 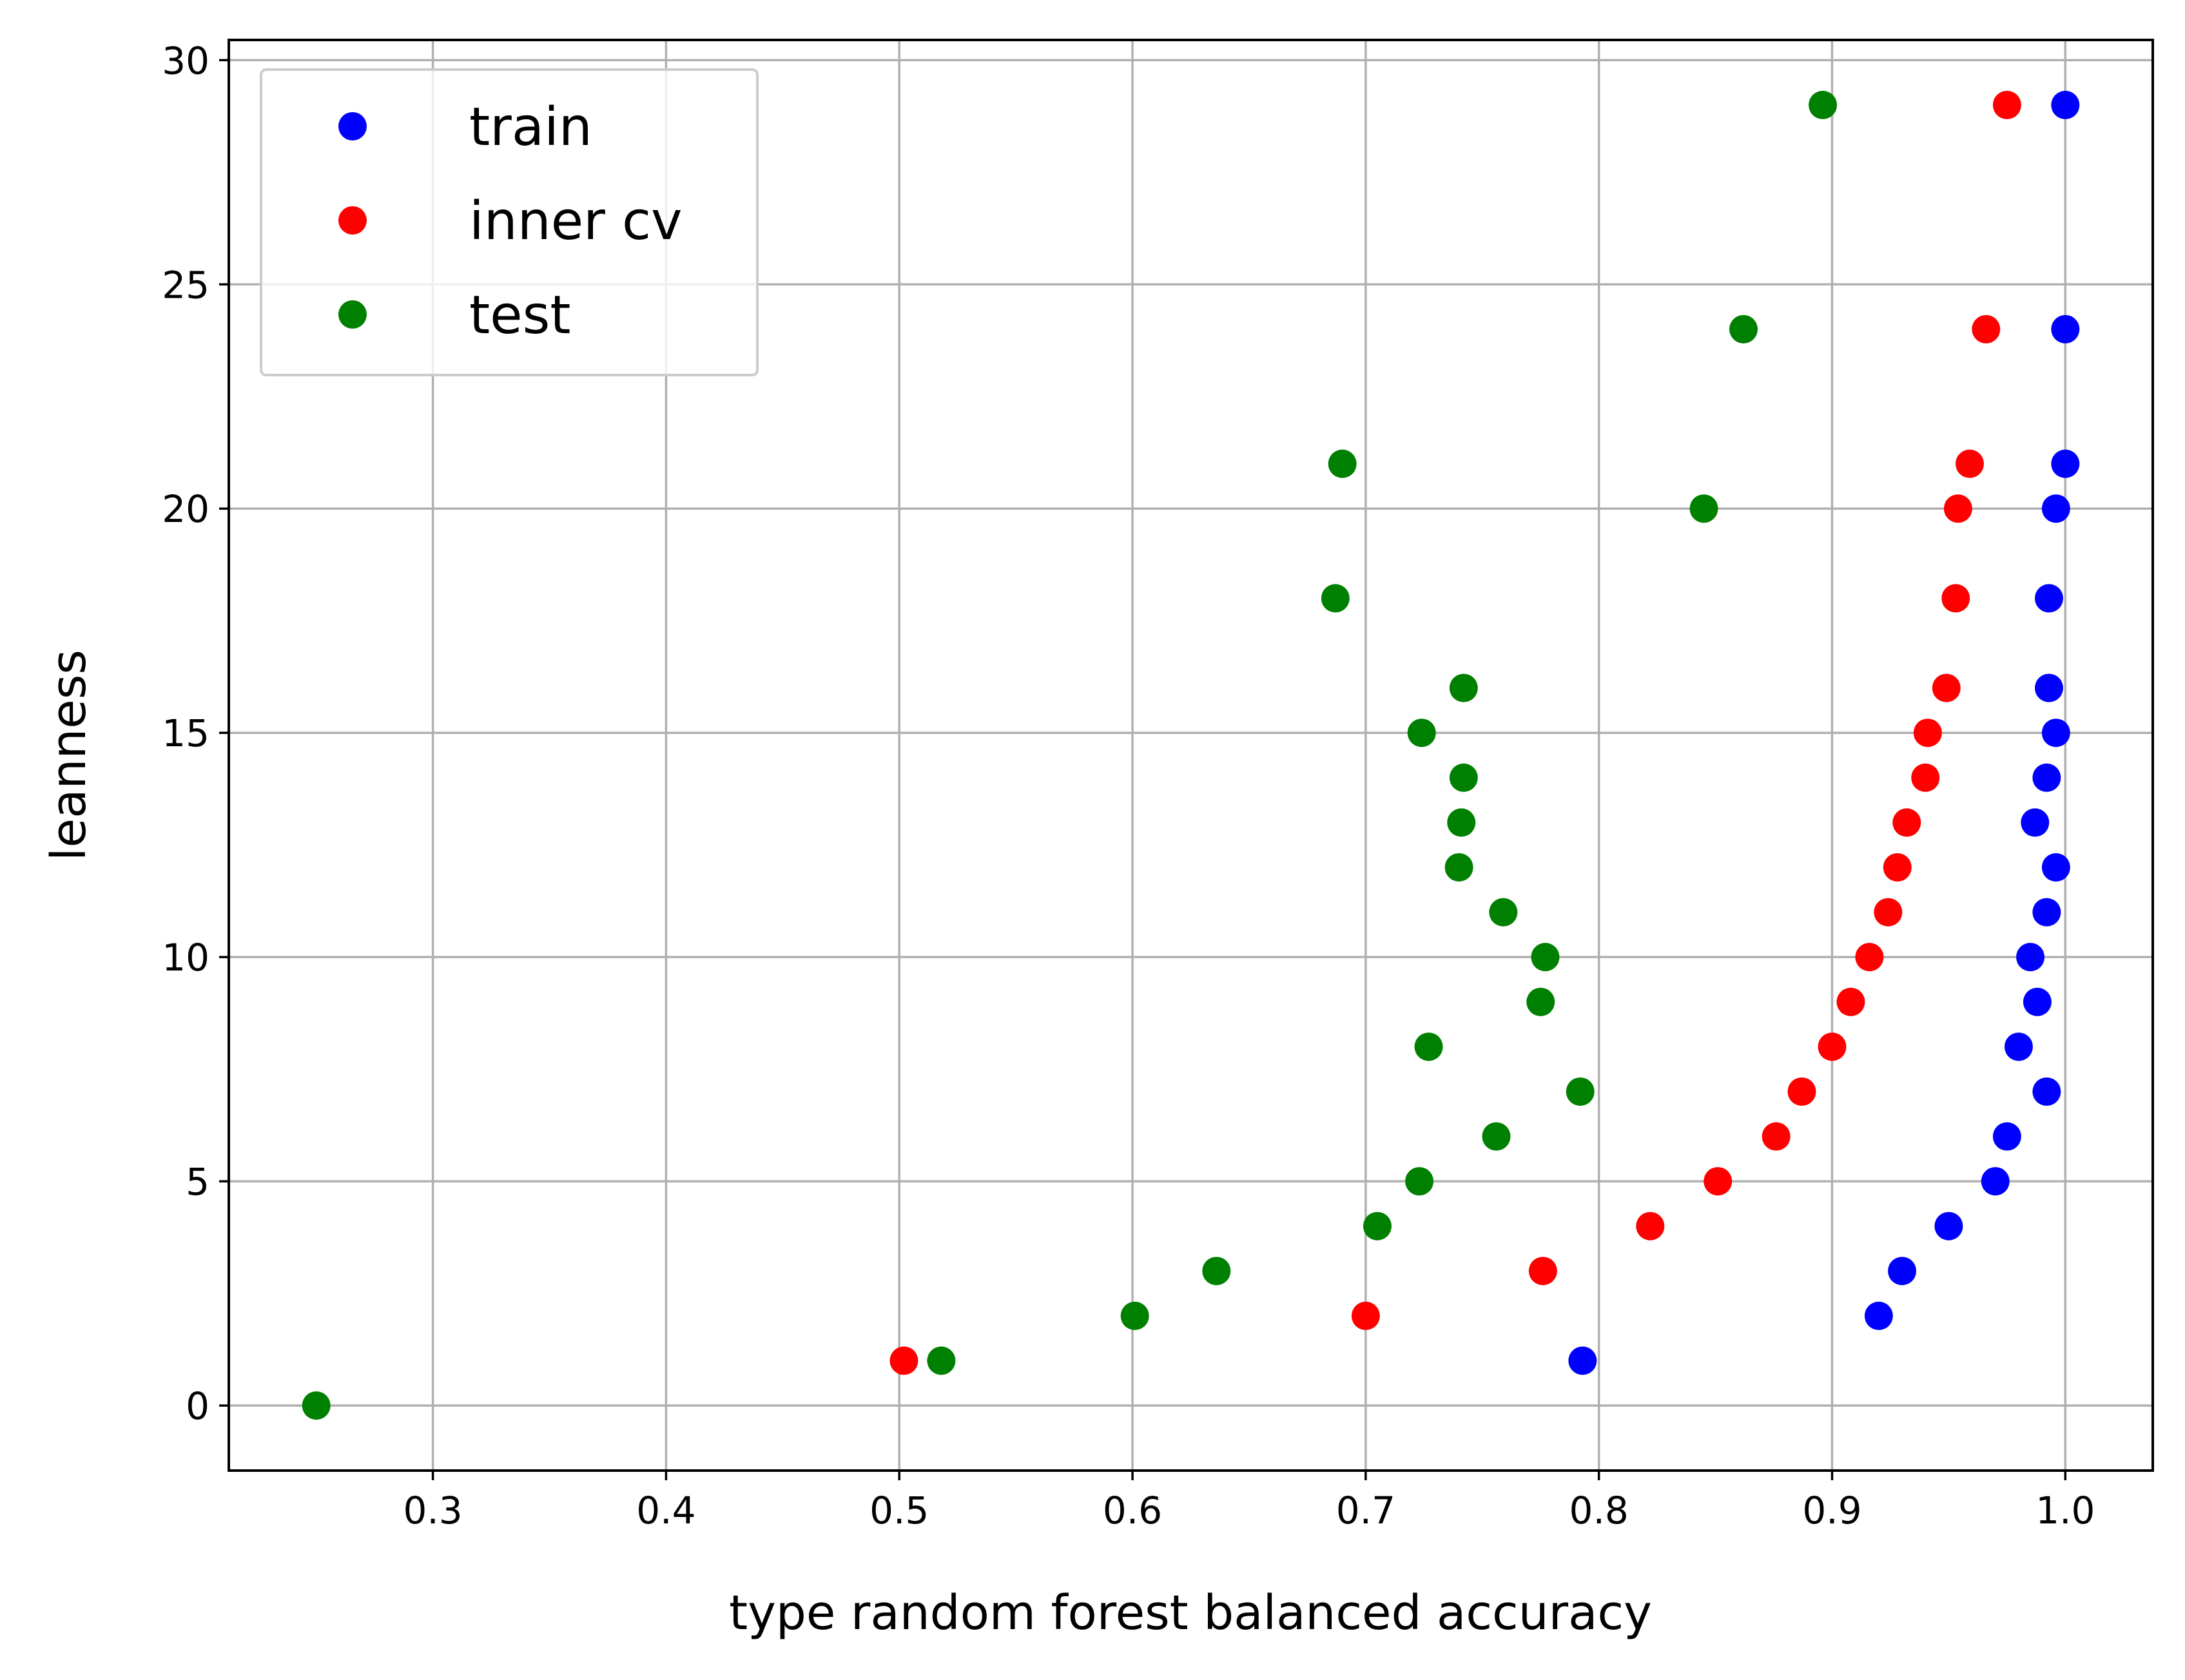 What do you see at coordinates (432, 1510) in the screenshot?
I see `x-tick-label: 0.3` at bounding box center [432, 1510].